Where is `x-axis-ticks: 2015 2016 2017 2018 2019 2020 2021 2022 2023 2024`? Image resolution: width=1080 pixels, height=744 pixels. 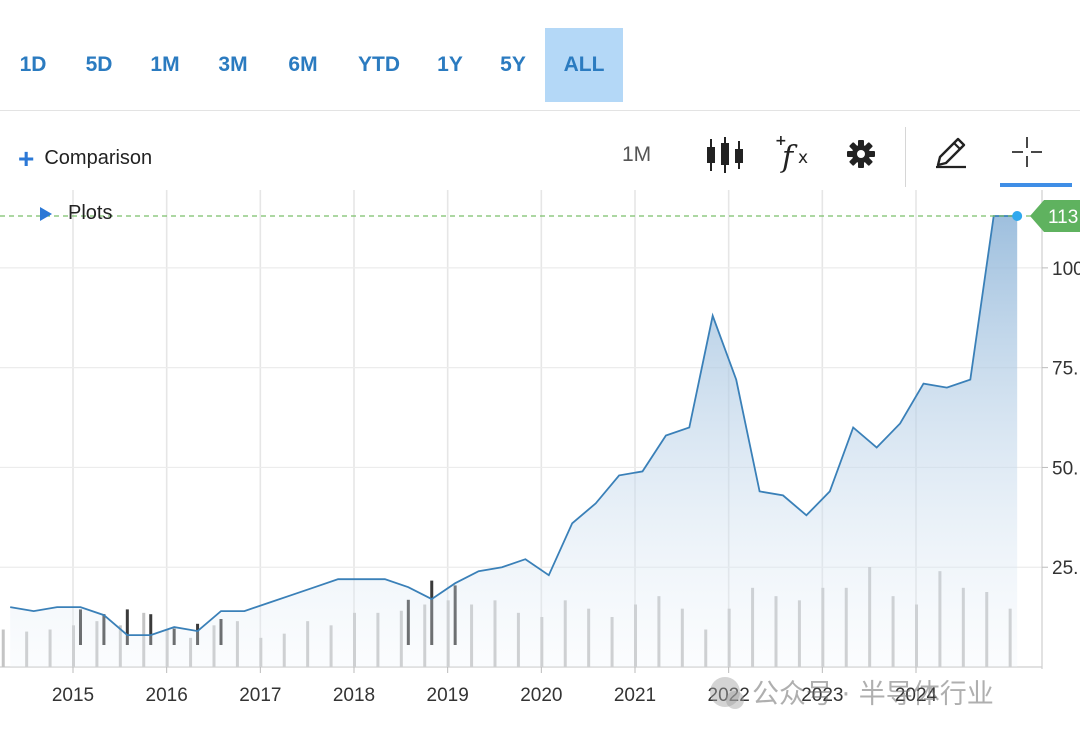
x-axis-ticks: 2015 2016 2017 2018 2019 2020 2021 2022 2023 2024 is located at coordinates (495, 686).